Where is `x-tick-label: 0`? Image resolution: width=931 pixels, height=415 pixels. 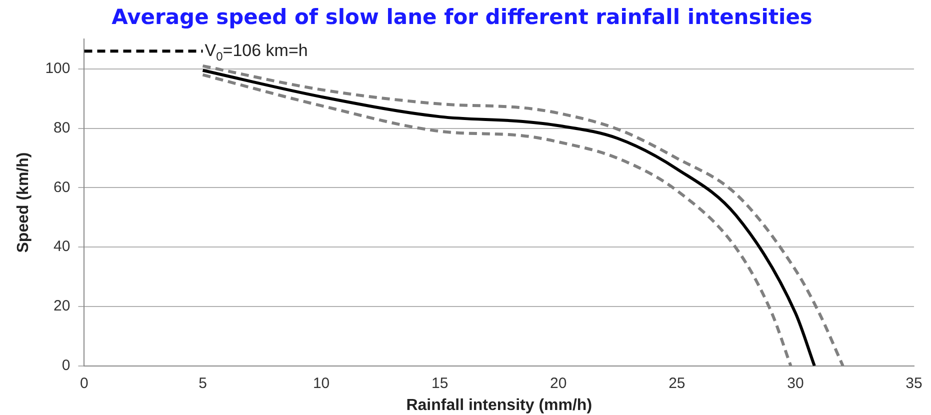
x-tick-label: 0 is located at coordinates (84, 383).